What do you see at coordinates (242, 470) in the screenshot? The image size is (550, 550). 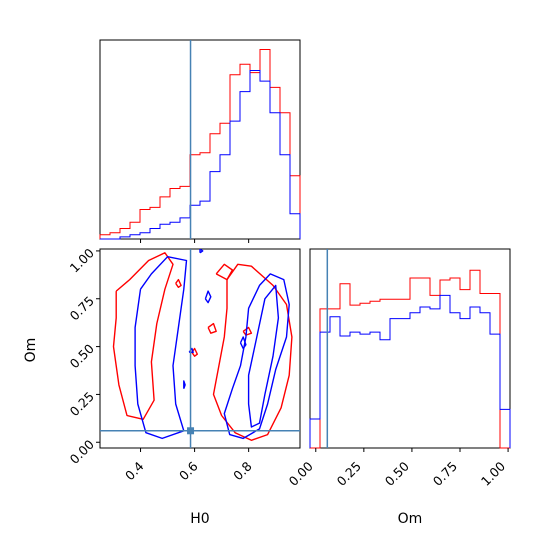 I see `contour-x-tick-label: 0.8` at bounding box center [242, 470].